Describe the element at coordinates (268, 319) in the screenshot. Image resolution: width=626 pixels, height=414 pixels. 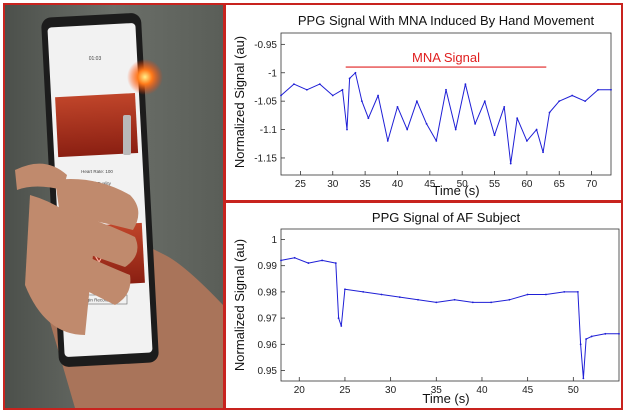
I see `chart2-ytick-label: 0.97` at that location.